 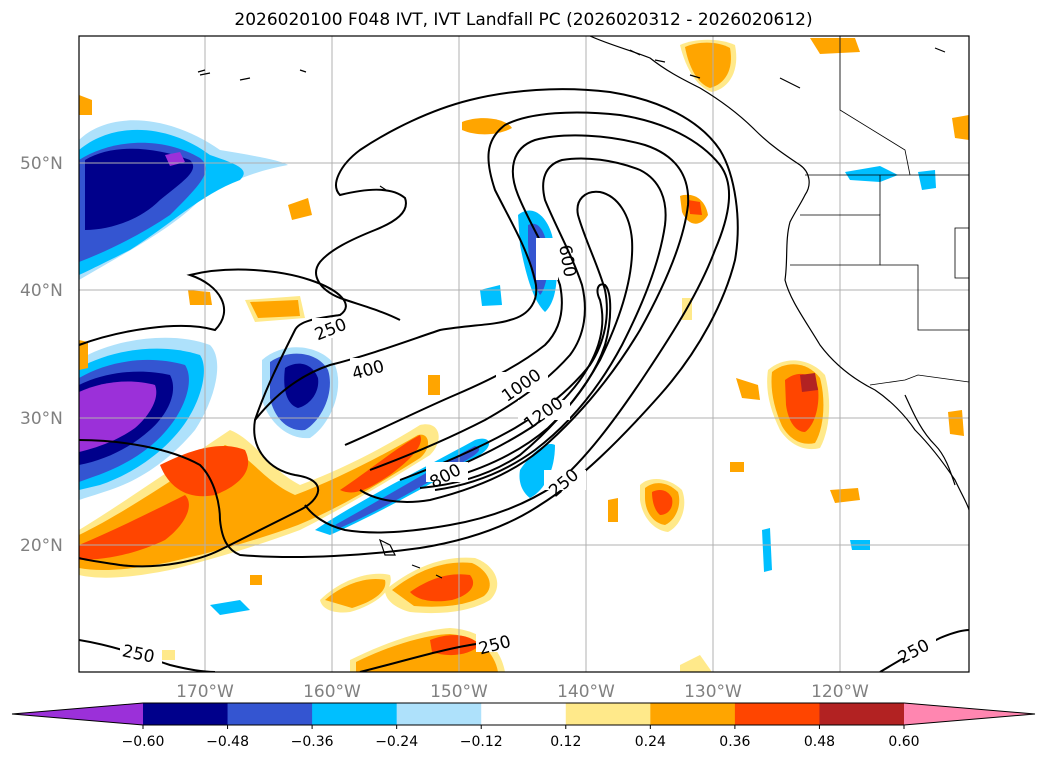 I want to click on contour-250-west, so click(x=213, y=418).